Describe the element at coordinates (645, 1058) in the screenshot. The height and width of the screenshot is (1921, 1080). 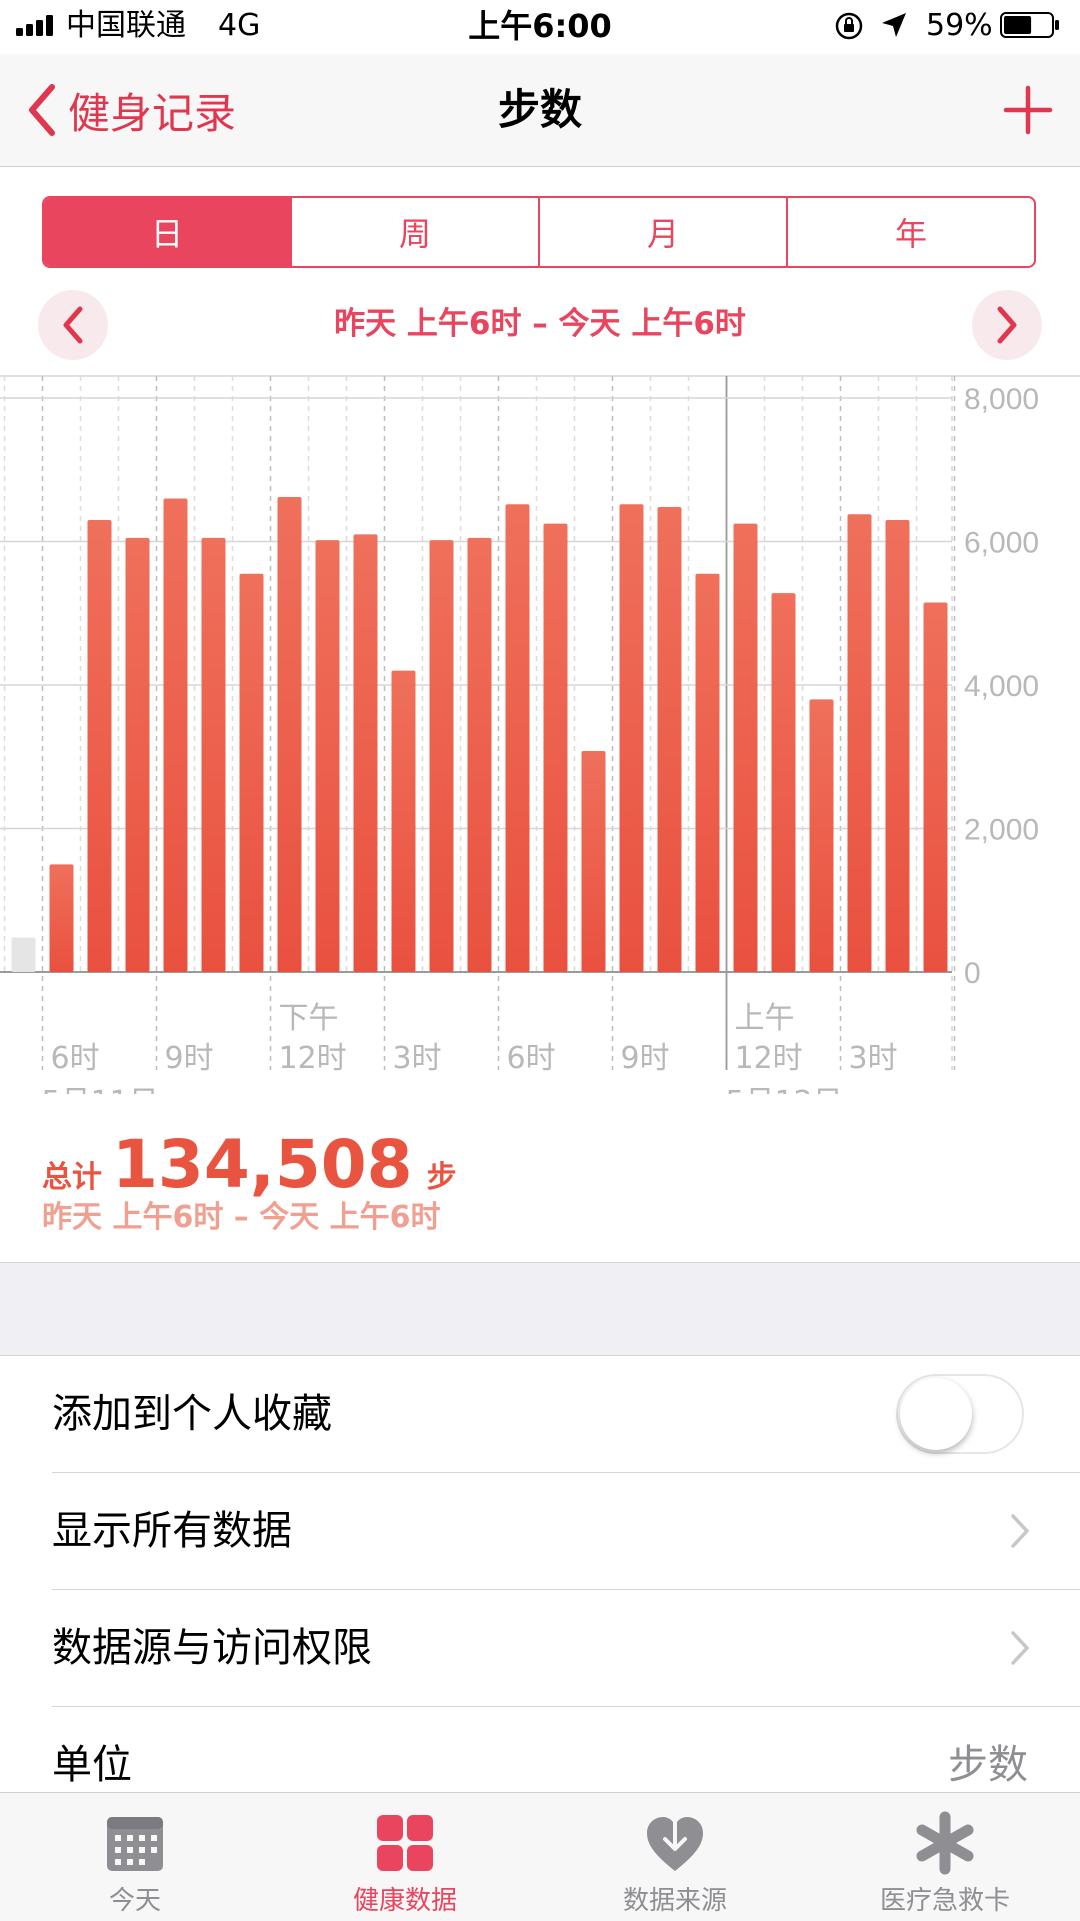
I see `x-hour-label: 9时` at that location.